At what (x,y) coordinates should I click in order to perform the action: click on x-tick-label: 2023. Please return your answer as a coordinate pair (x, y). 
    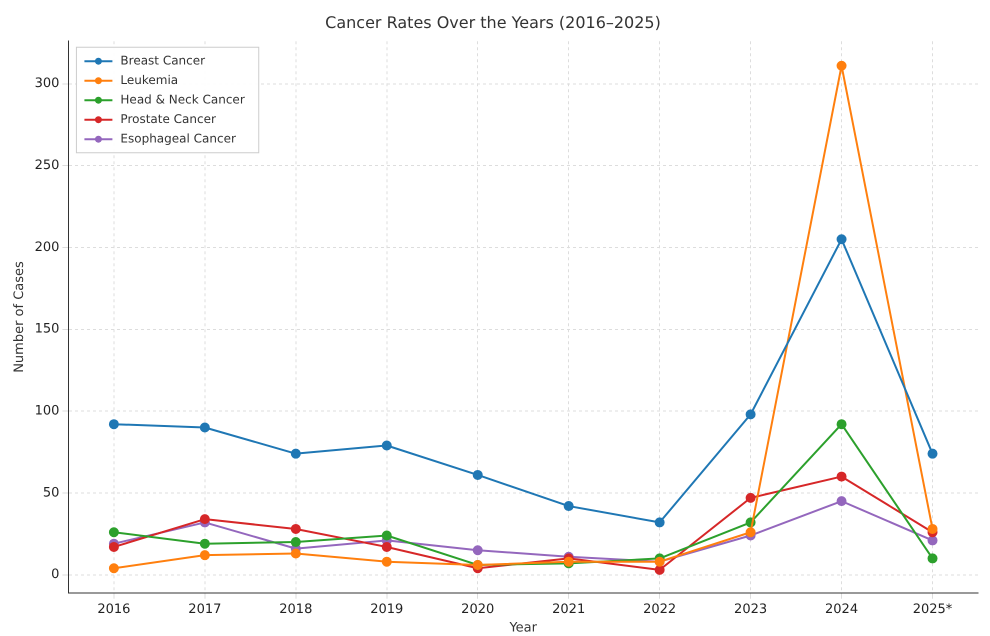
    Looking at the image, I should click on (751, 609).